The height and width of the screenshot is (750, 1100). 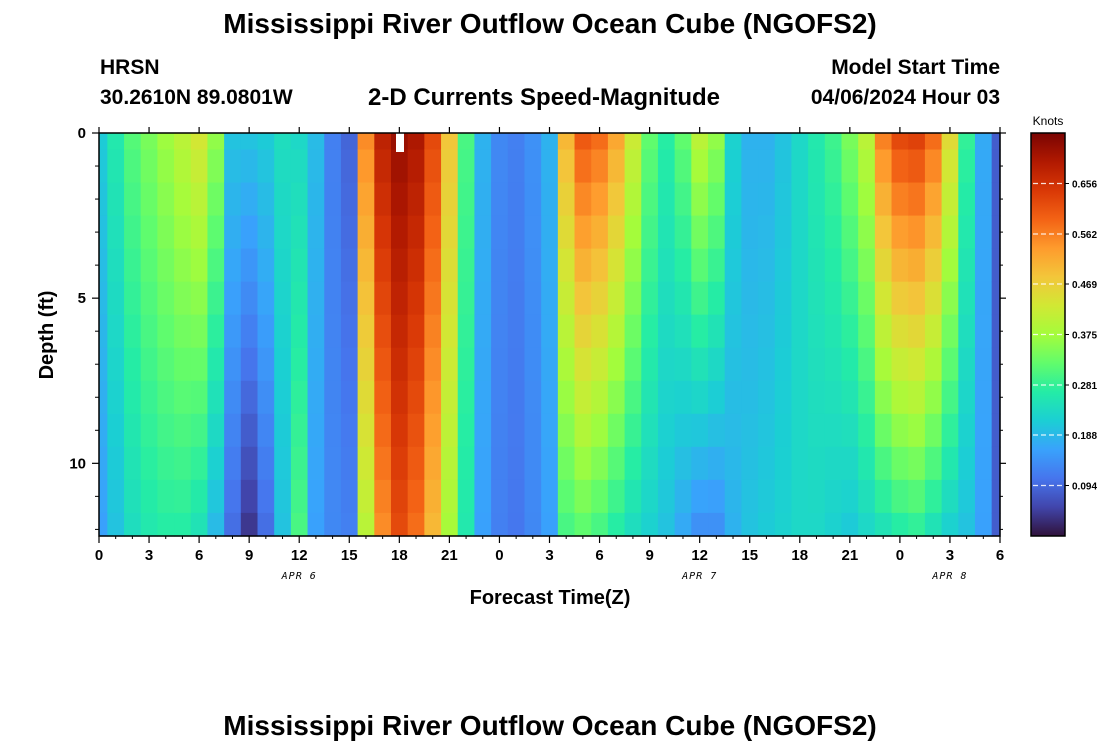 I want to click on x-axis-label: Forecast Time(Z), so click(x=550, y=598).